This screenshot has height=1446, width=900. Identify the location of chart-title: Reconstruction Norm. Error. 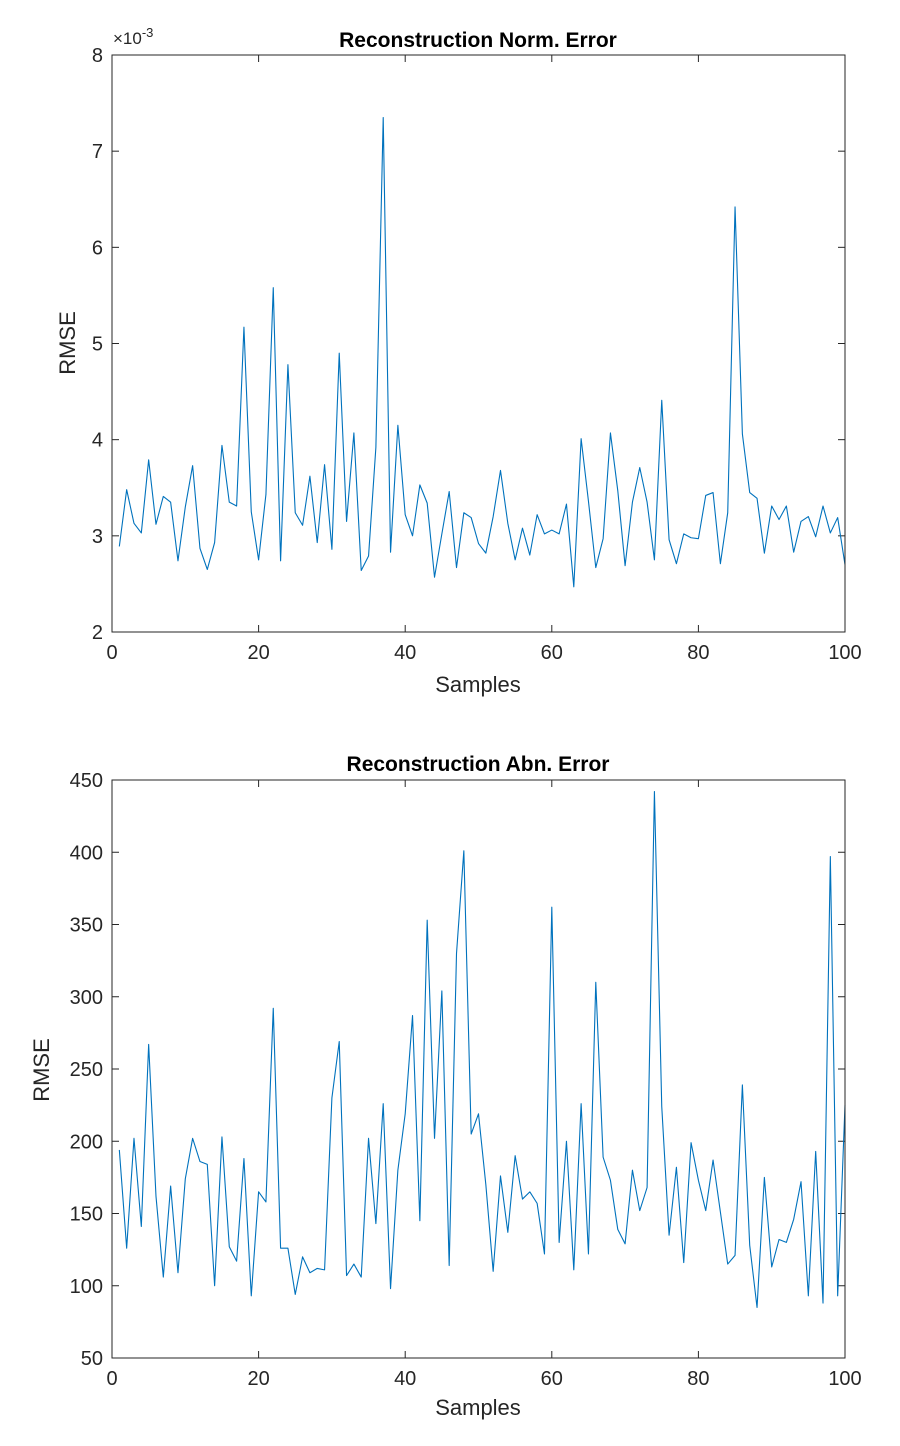
(478, 40).